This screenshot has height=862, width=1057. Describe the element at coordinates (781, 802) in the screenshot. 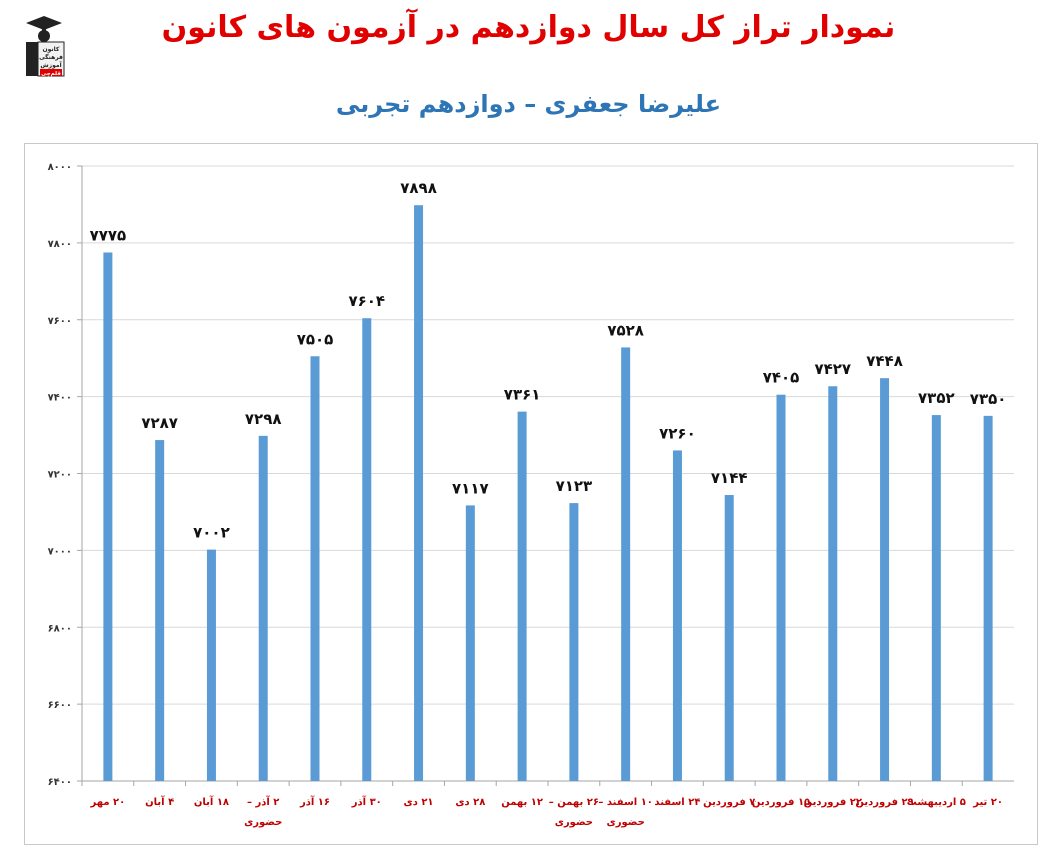

I see `x-tick-label: ۱۵ فروردین` at that location.